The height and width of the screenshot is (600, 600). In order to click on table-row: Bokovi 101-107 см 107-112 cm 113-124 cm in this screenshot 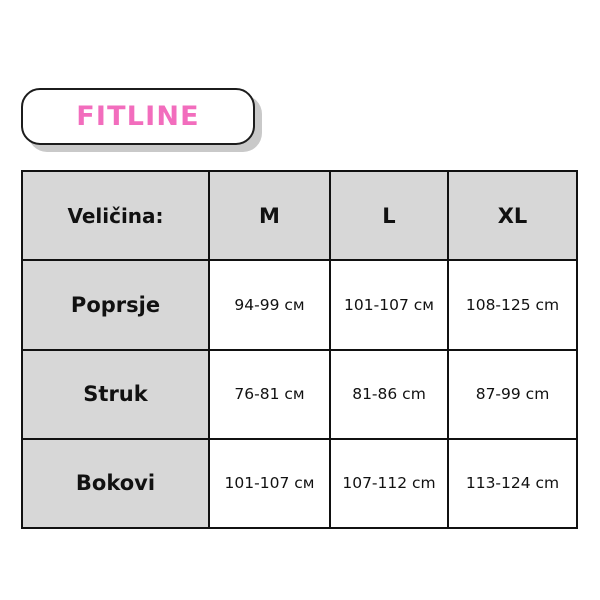, I will do `click(299, 483)`.